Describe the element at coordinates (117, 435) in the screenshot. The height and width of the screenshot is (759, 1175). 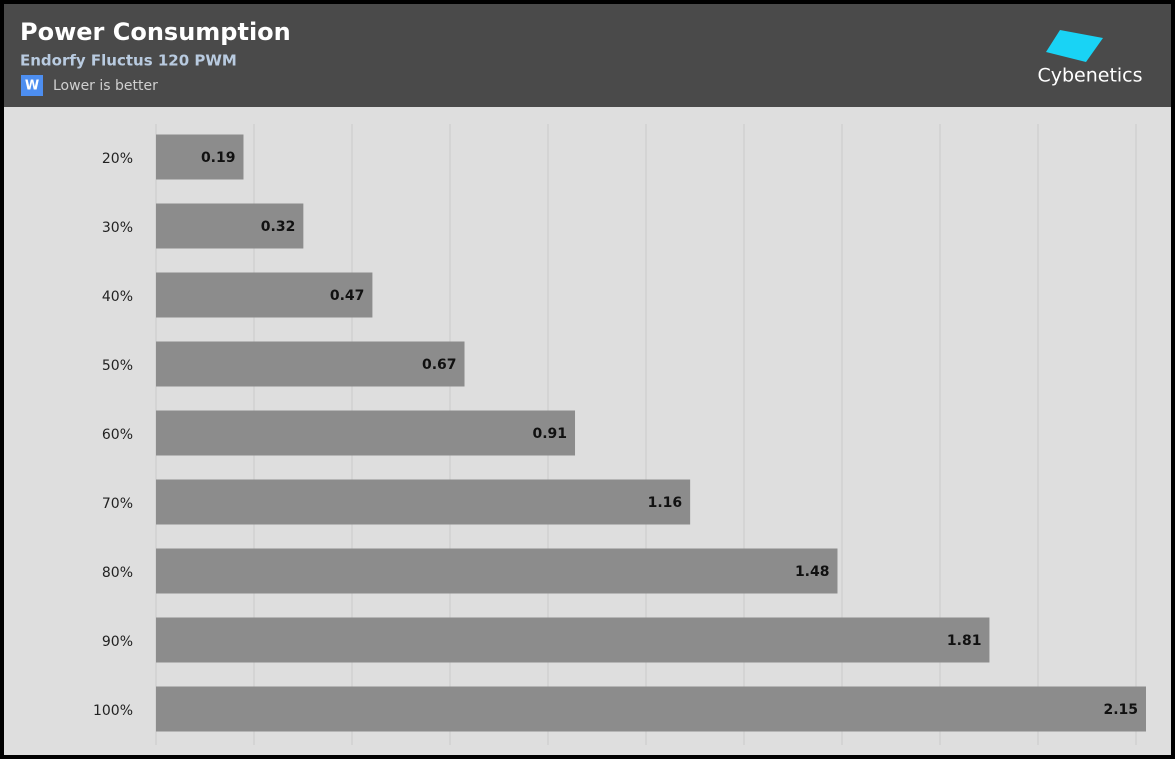
I see `y-tick-label: 60%` at that location.